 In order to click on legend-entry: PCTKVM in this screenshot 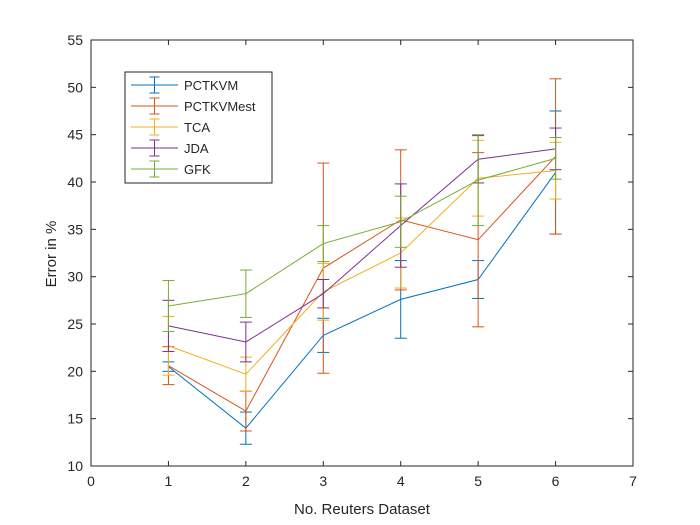, I will do `click(184, 85)`.